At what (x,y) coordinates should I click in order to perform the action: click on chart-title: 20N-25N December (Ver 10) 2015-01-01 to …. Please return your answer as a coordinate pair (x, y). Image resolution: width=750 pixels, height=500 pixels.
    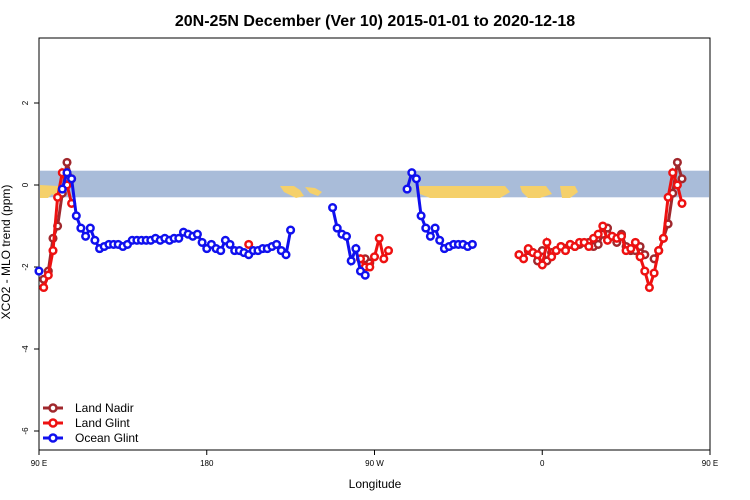
    Looking at the image, I should click on (375, 21).